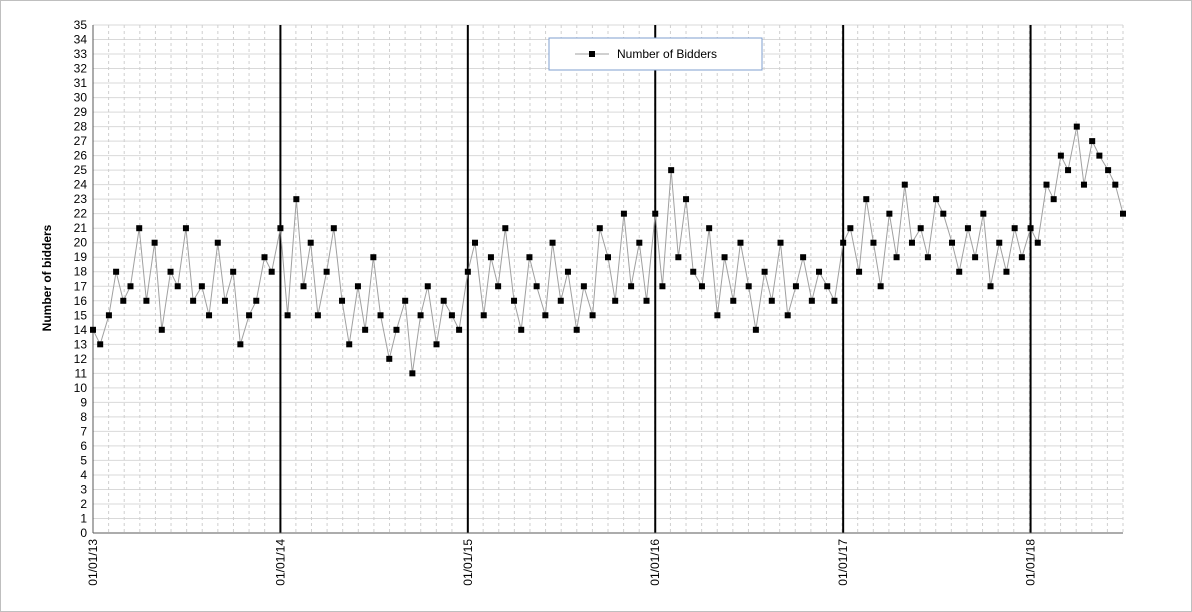 The image size is (1192, 612). Describe the element at coordinates (592, 54) in the screenshot. I see `legend-marker` at that location.